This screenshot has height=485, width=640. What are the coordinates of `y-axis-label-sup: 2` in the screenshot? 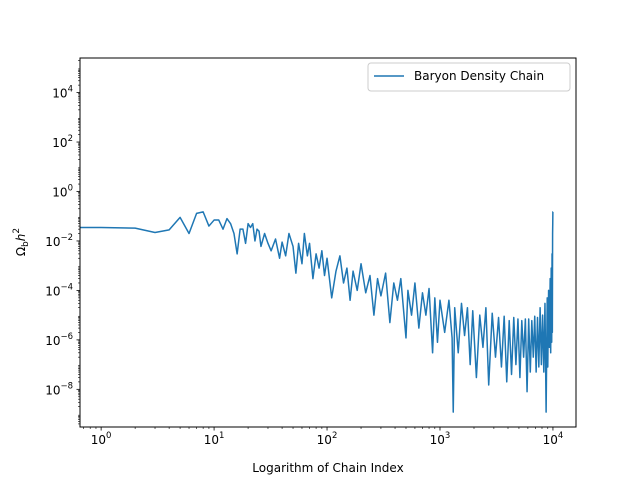 It's located at (17, 231).